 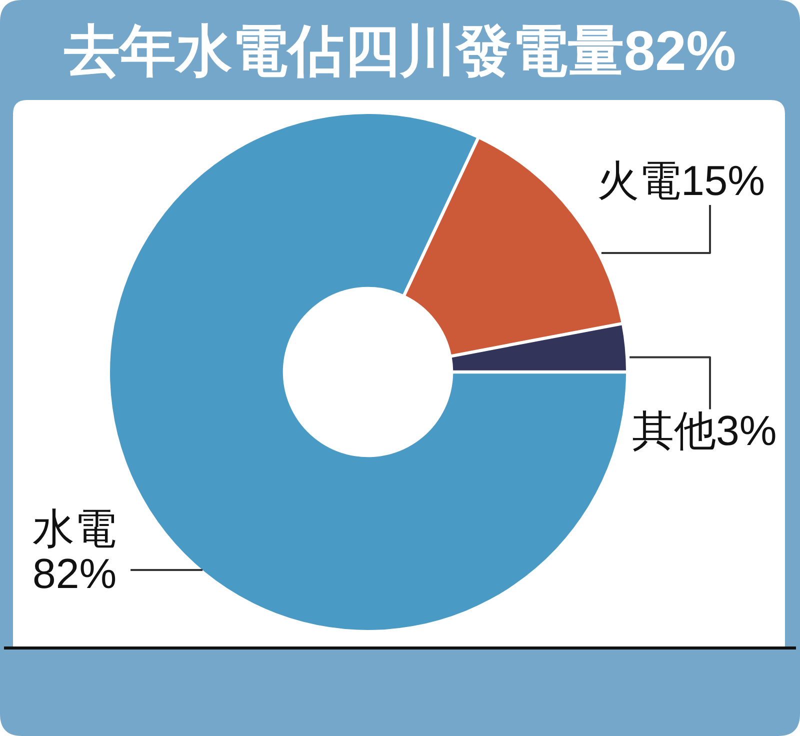 What do you see at coordinates (674, 430) in the screenshot?
I see `slice-label: 其他` at bounding box center [674, 430].